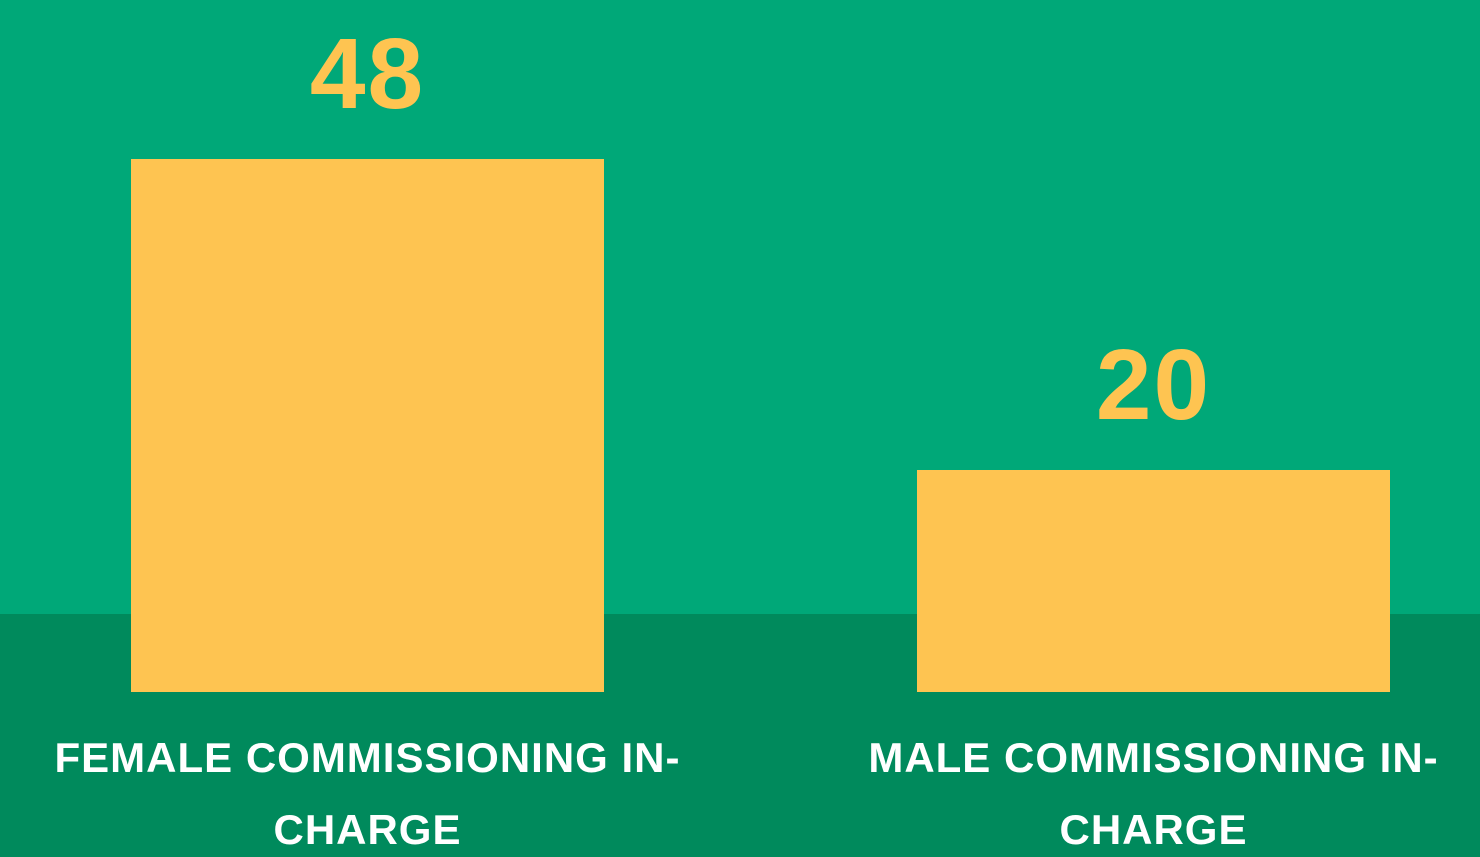 The width and height of the screenshot is (1480, 857). What do you see at coordinates (367, 793) in the screenshot?
I see `category-label: FEMALE COMMISSIONING IN-CHARGE` at bounding box center [367, 793].